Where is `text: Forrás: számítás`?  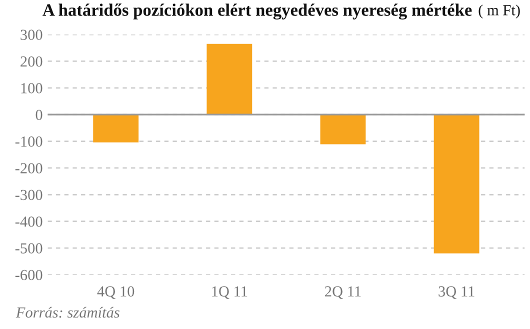
text: Forrás: számítás is located at coordinates (68, 312).